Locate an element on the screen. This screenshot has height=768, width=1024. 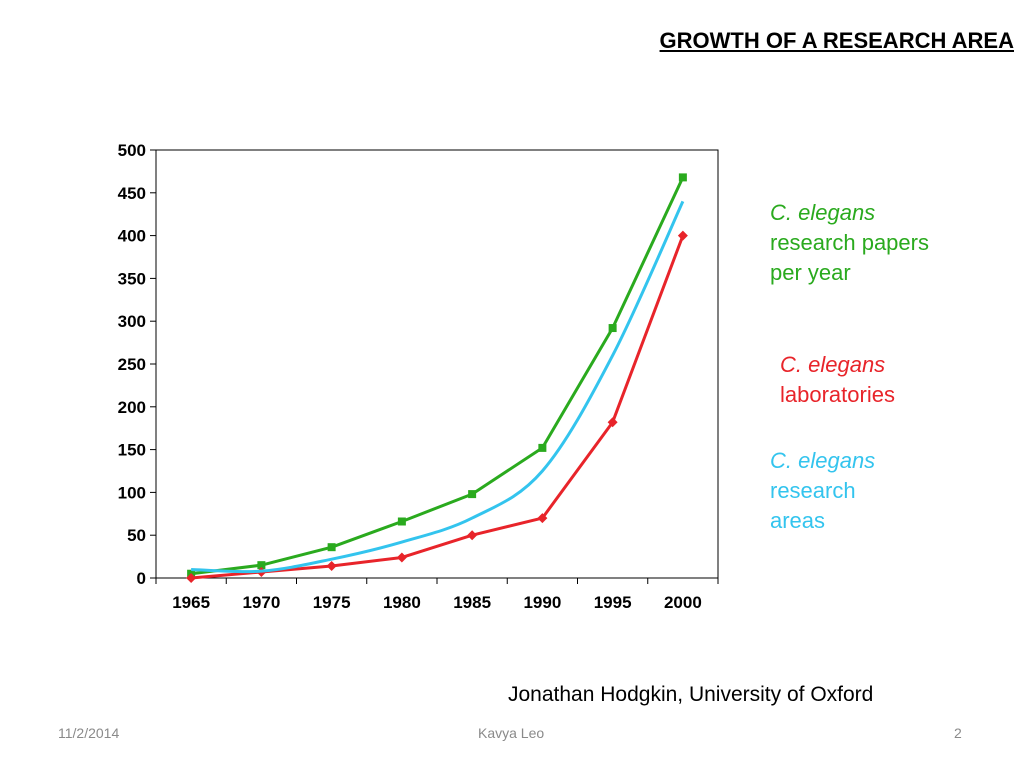
legend-areas-line1: C. elegans is located at coordinates (823, 460).